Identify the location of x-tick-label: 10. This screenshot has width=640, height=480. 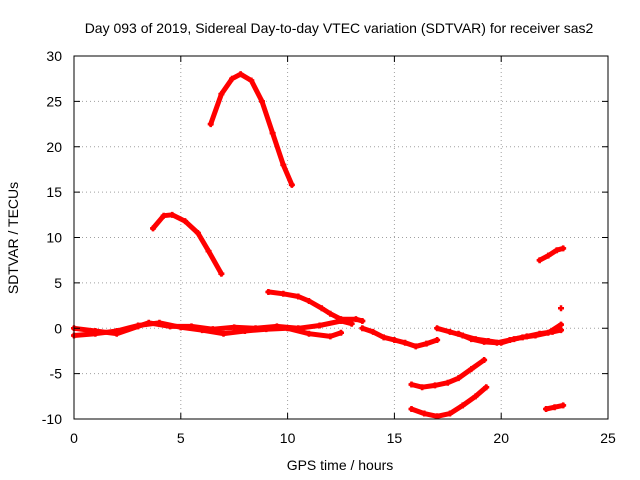
(288, 438).